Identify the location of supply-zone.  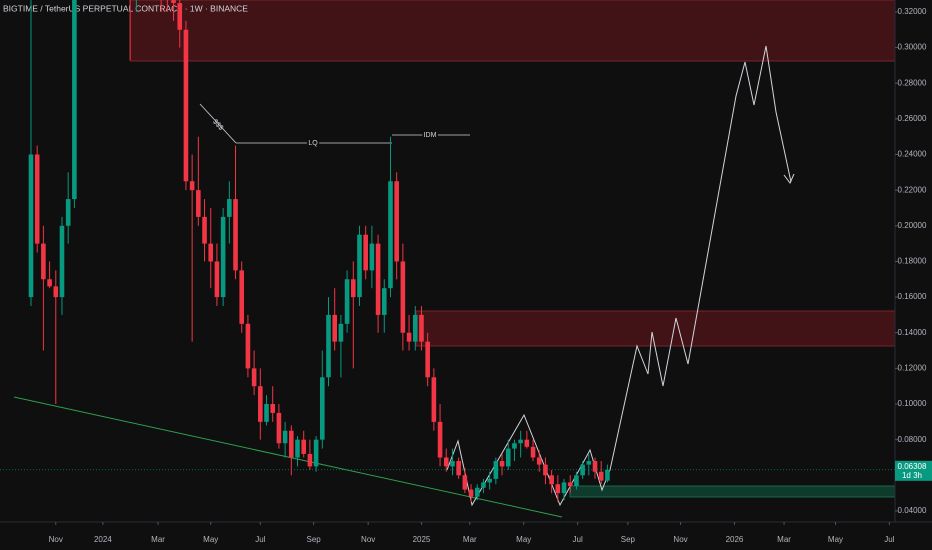
(655, 328).